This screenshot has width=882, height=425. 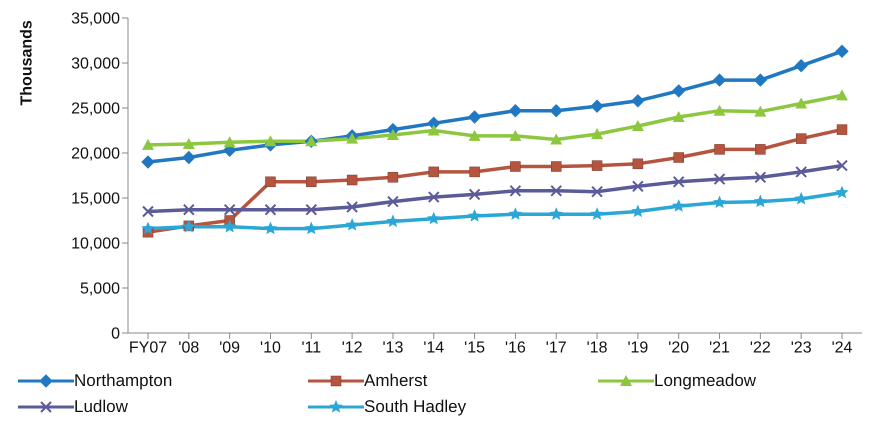 What do you see at coordinates (115, 334) in the screenshot?
I see `y-tick-label: 0` at bounding box center [115, 334].